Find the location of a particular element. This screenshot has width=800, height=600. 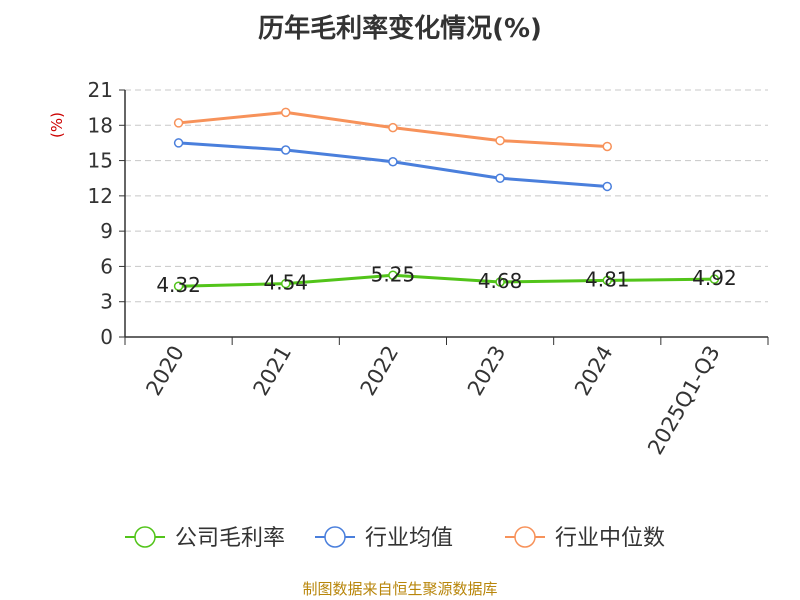

source-note: 制图数据来自恒生聚源数据库 is located at coordinates (400, 589).